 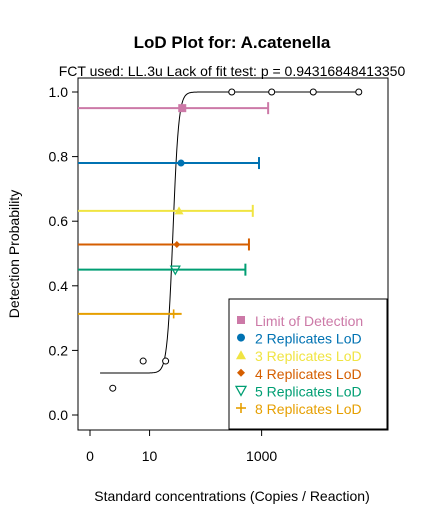 What do you see at coordinates (59, 415) in the screenshot?
I see `y-tick-label: 0.0` at bounding box center [59, 415].